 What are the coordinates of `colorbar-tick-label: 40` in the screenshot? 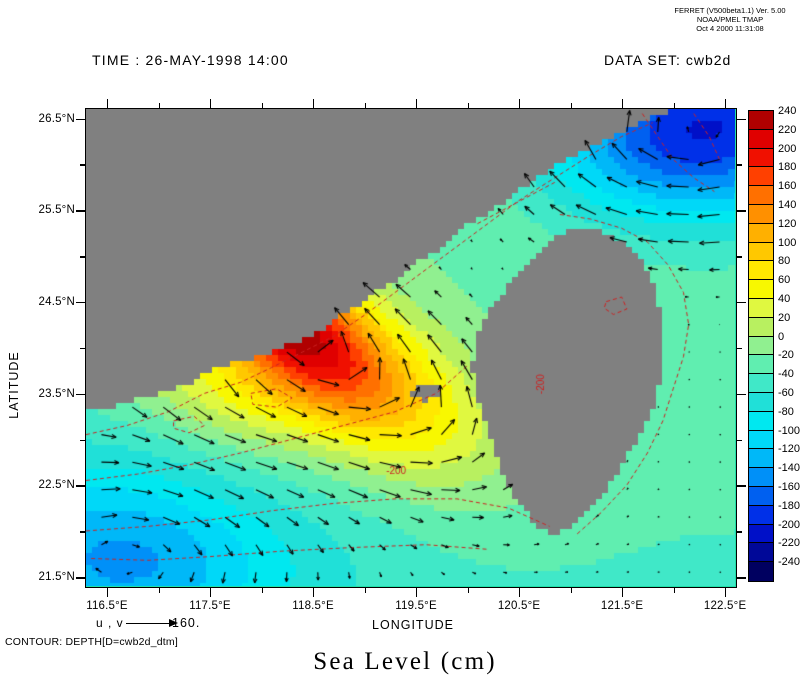 It's located at (784, 299).